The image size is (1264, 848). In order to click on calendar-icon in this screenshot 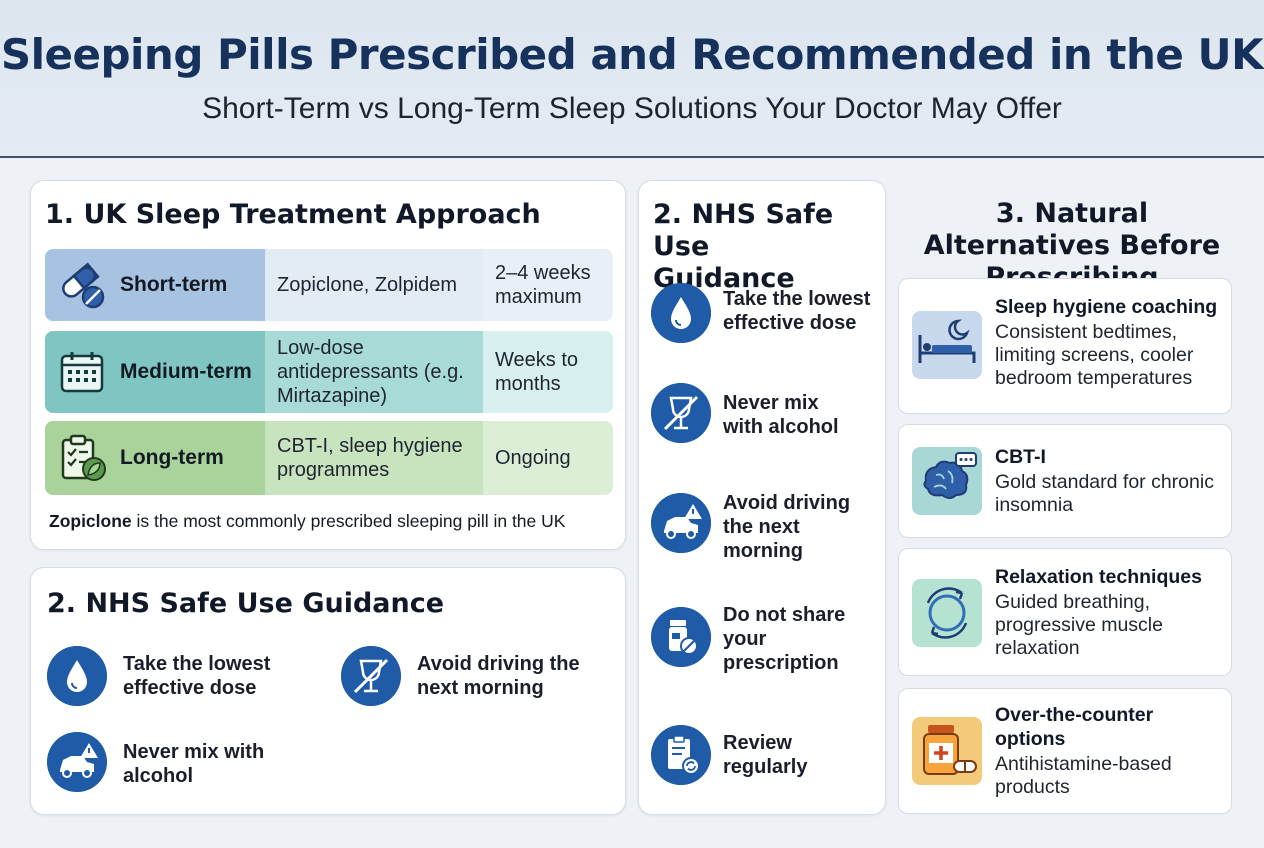, I will do `click(82, 372)`.